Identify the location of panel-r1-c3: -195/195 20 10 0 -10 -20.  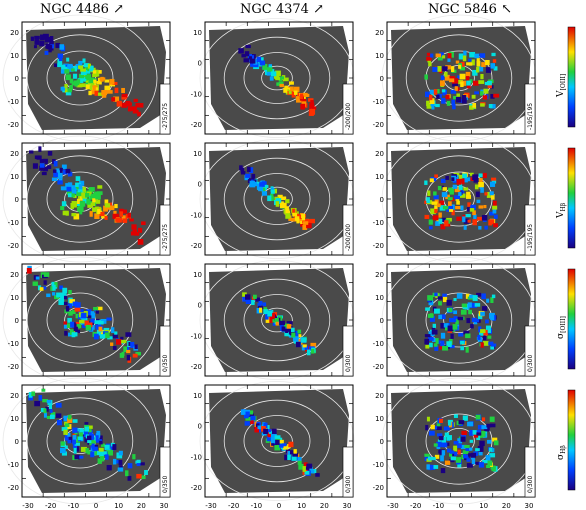
(455, 78).